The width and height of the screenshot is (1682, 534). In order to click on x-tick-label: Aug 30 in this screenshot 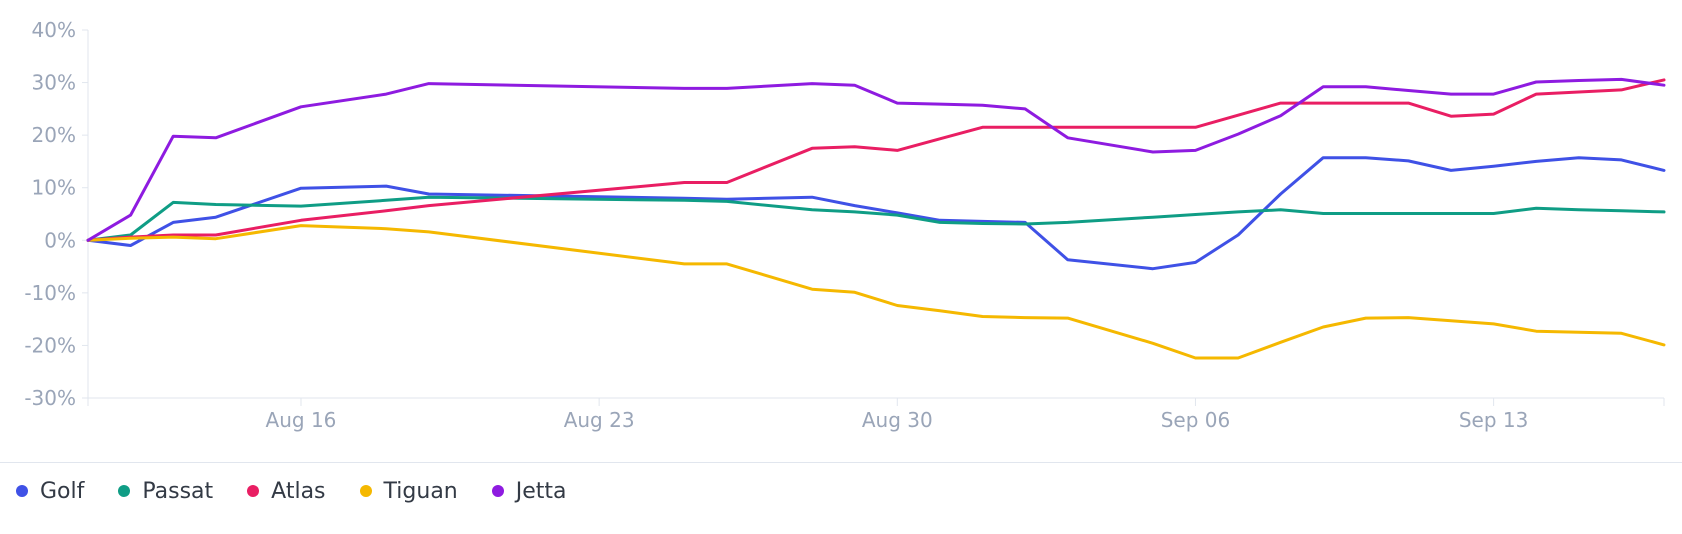, I will do `click(897, 420)`.